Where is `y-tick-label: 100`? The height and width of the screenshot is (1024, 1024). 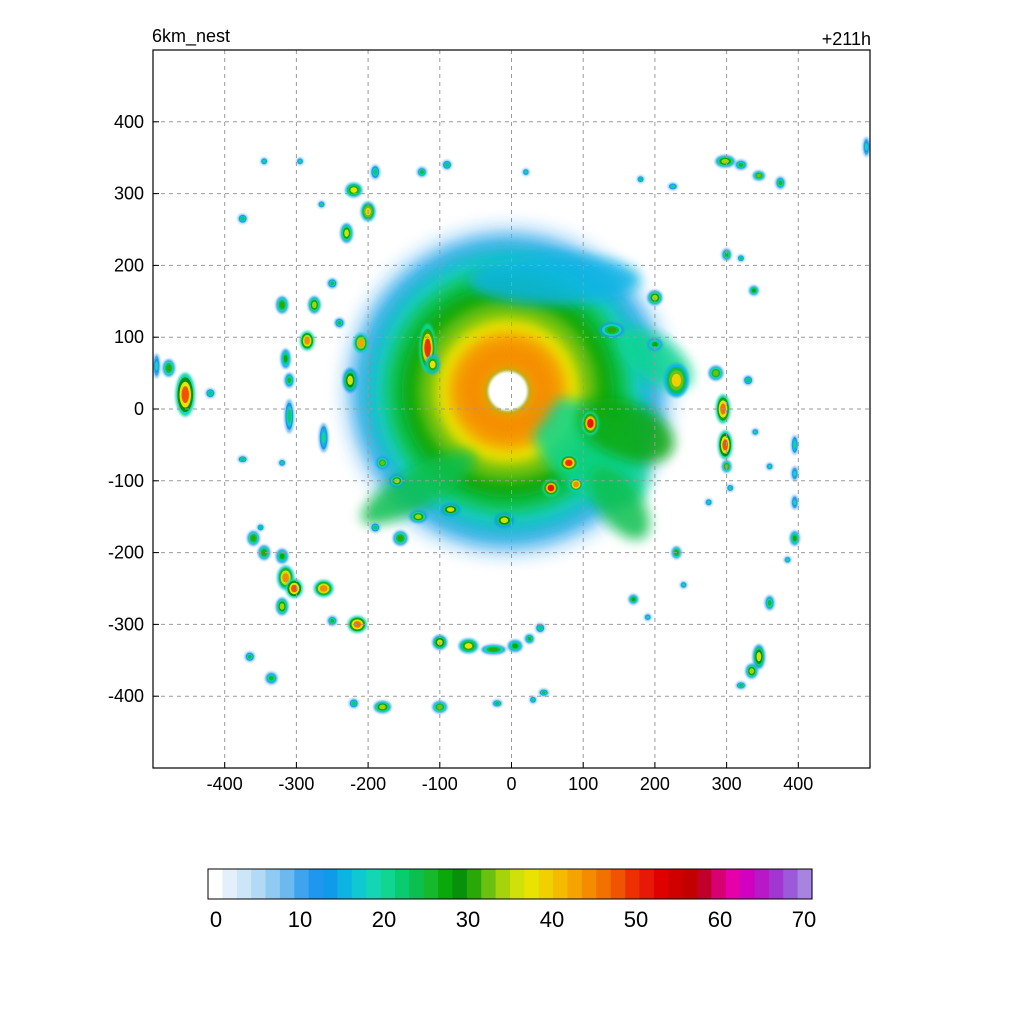 y-tick-label: 100 is located at coordinates (129, 337).